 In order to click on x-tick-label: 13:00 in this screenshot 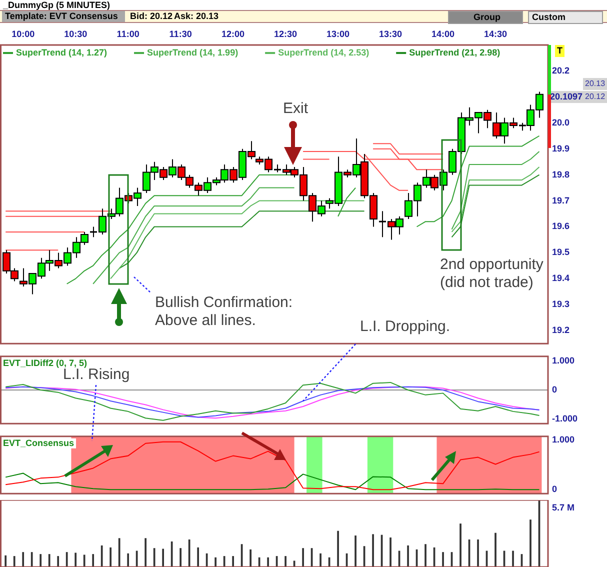, I will do `click(338, 34)`.